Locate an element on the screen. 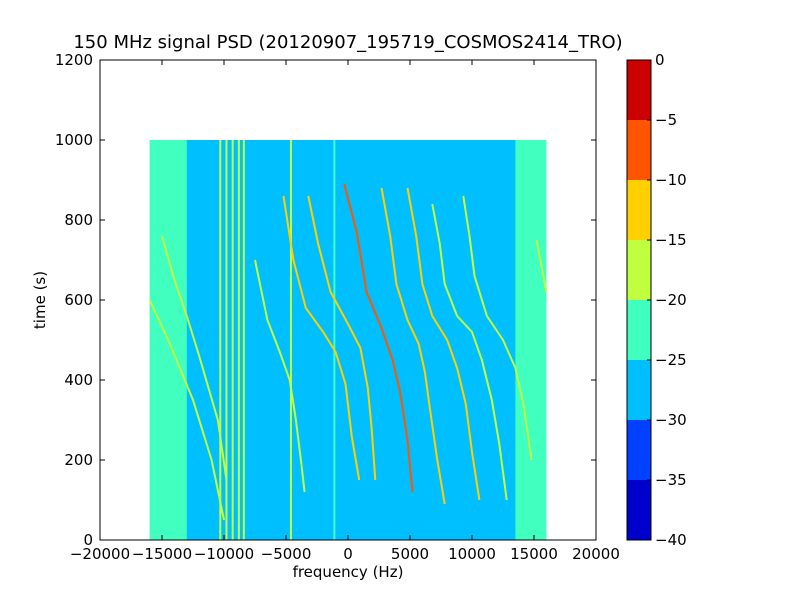 The width and height of the screenshot is (800, 600). x-tick-label: −5000 is located at coordinates (286, 554).